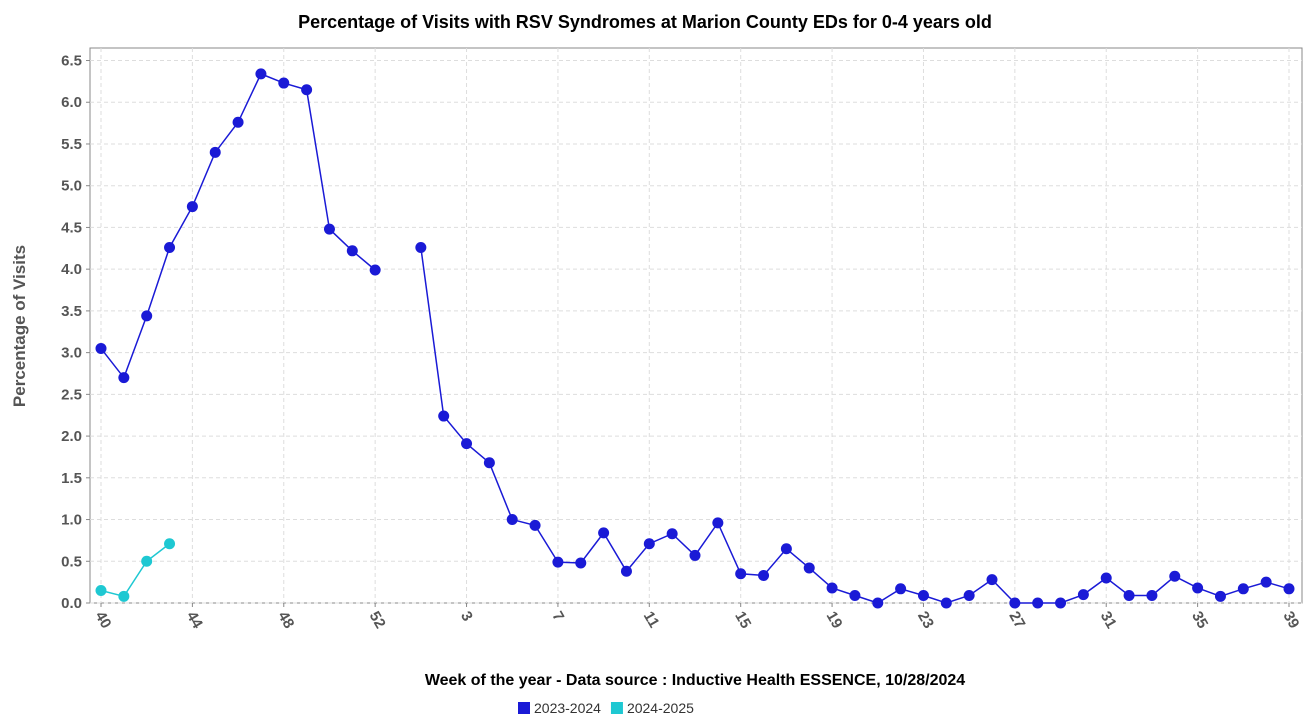 This screenshot has height=723, width=1311. What do you see at coordinates (103, 620) in the screenshot?
I see `x-tick-label: 40` at bounding box center [103, 620].